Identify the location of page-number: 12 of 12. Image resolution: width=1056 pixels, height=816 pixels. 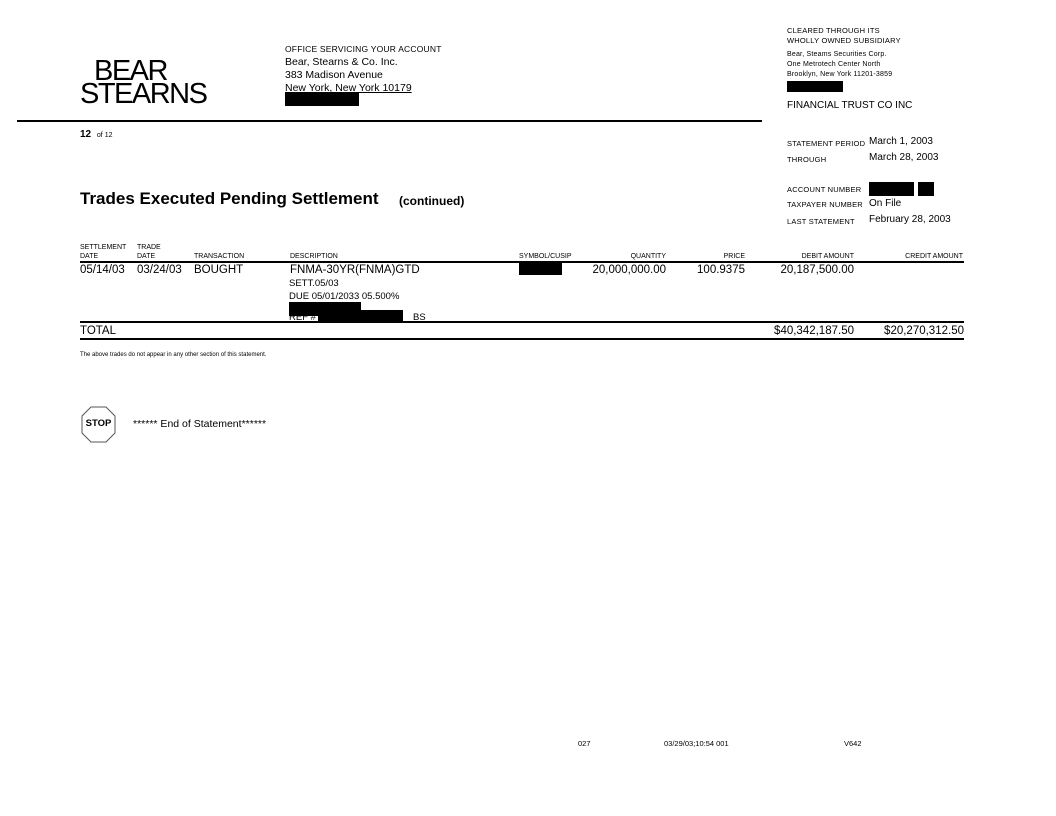
(96, 134).